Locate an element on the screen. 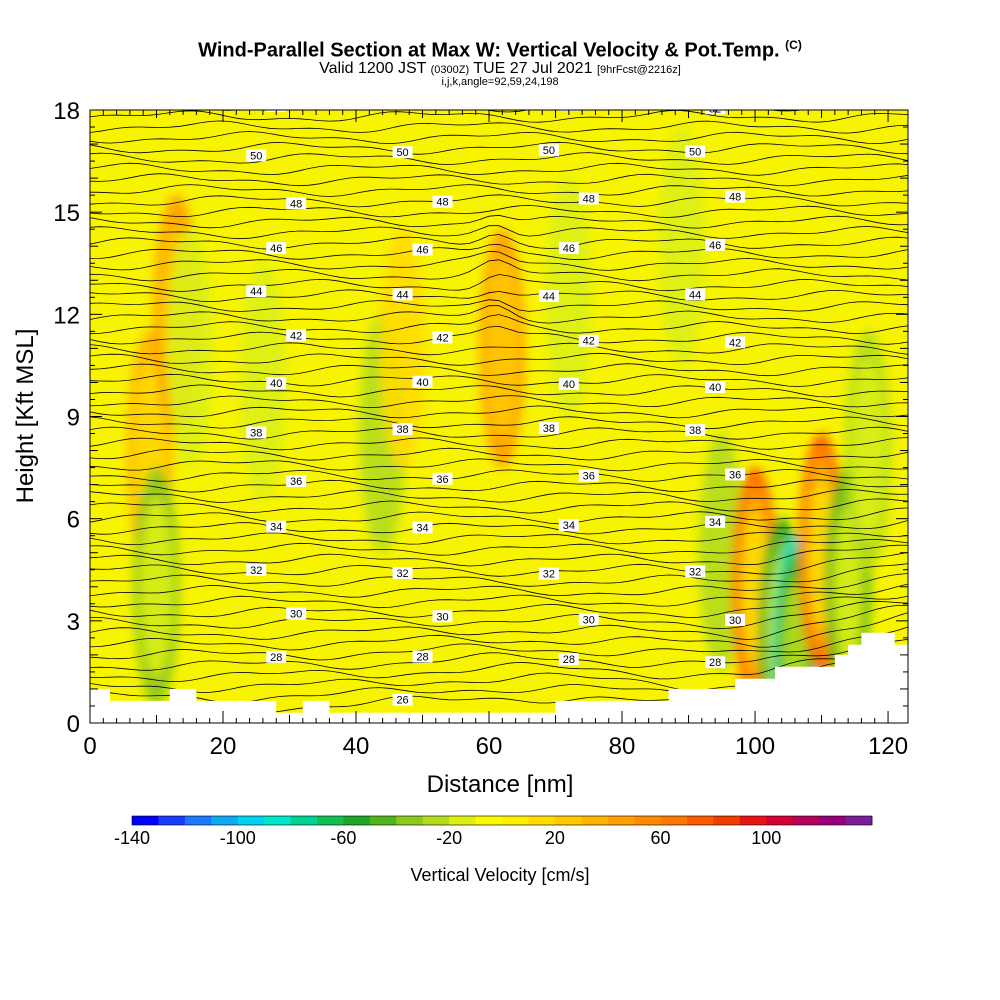 The image size is (1000, 1000). colorbar-tick-label: -100 is located at coordinates (238, 838).